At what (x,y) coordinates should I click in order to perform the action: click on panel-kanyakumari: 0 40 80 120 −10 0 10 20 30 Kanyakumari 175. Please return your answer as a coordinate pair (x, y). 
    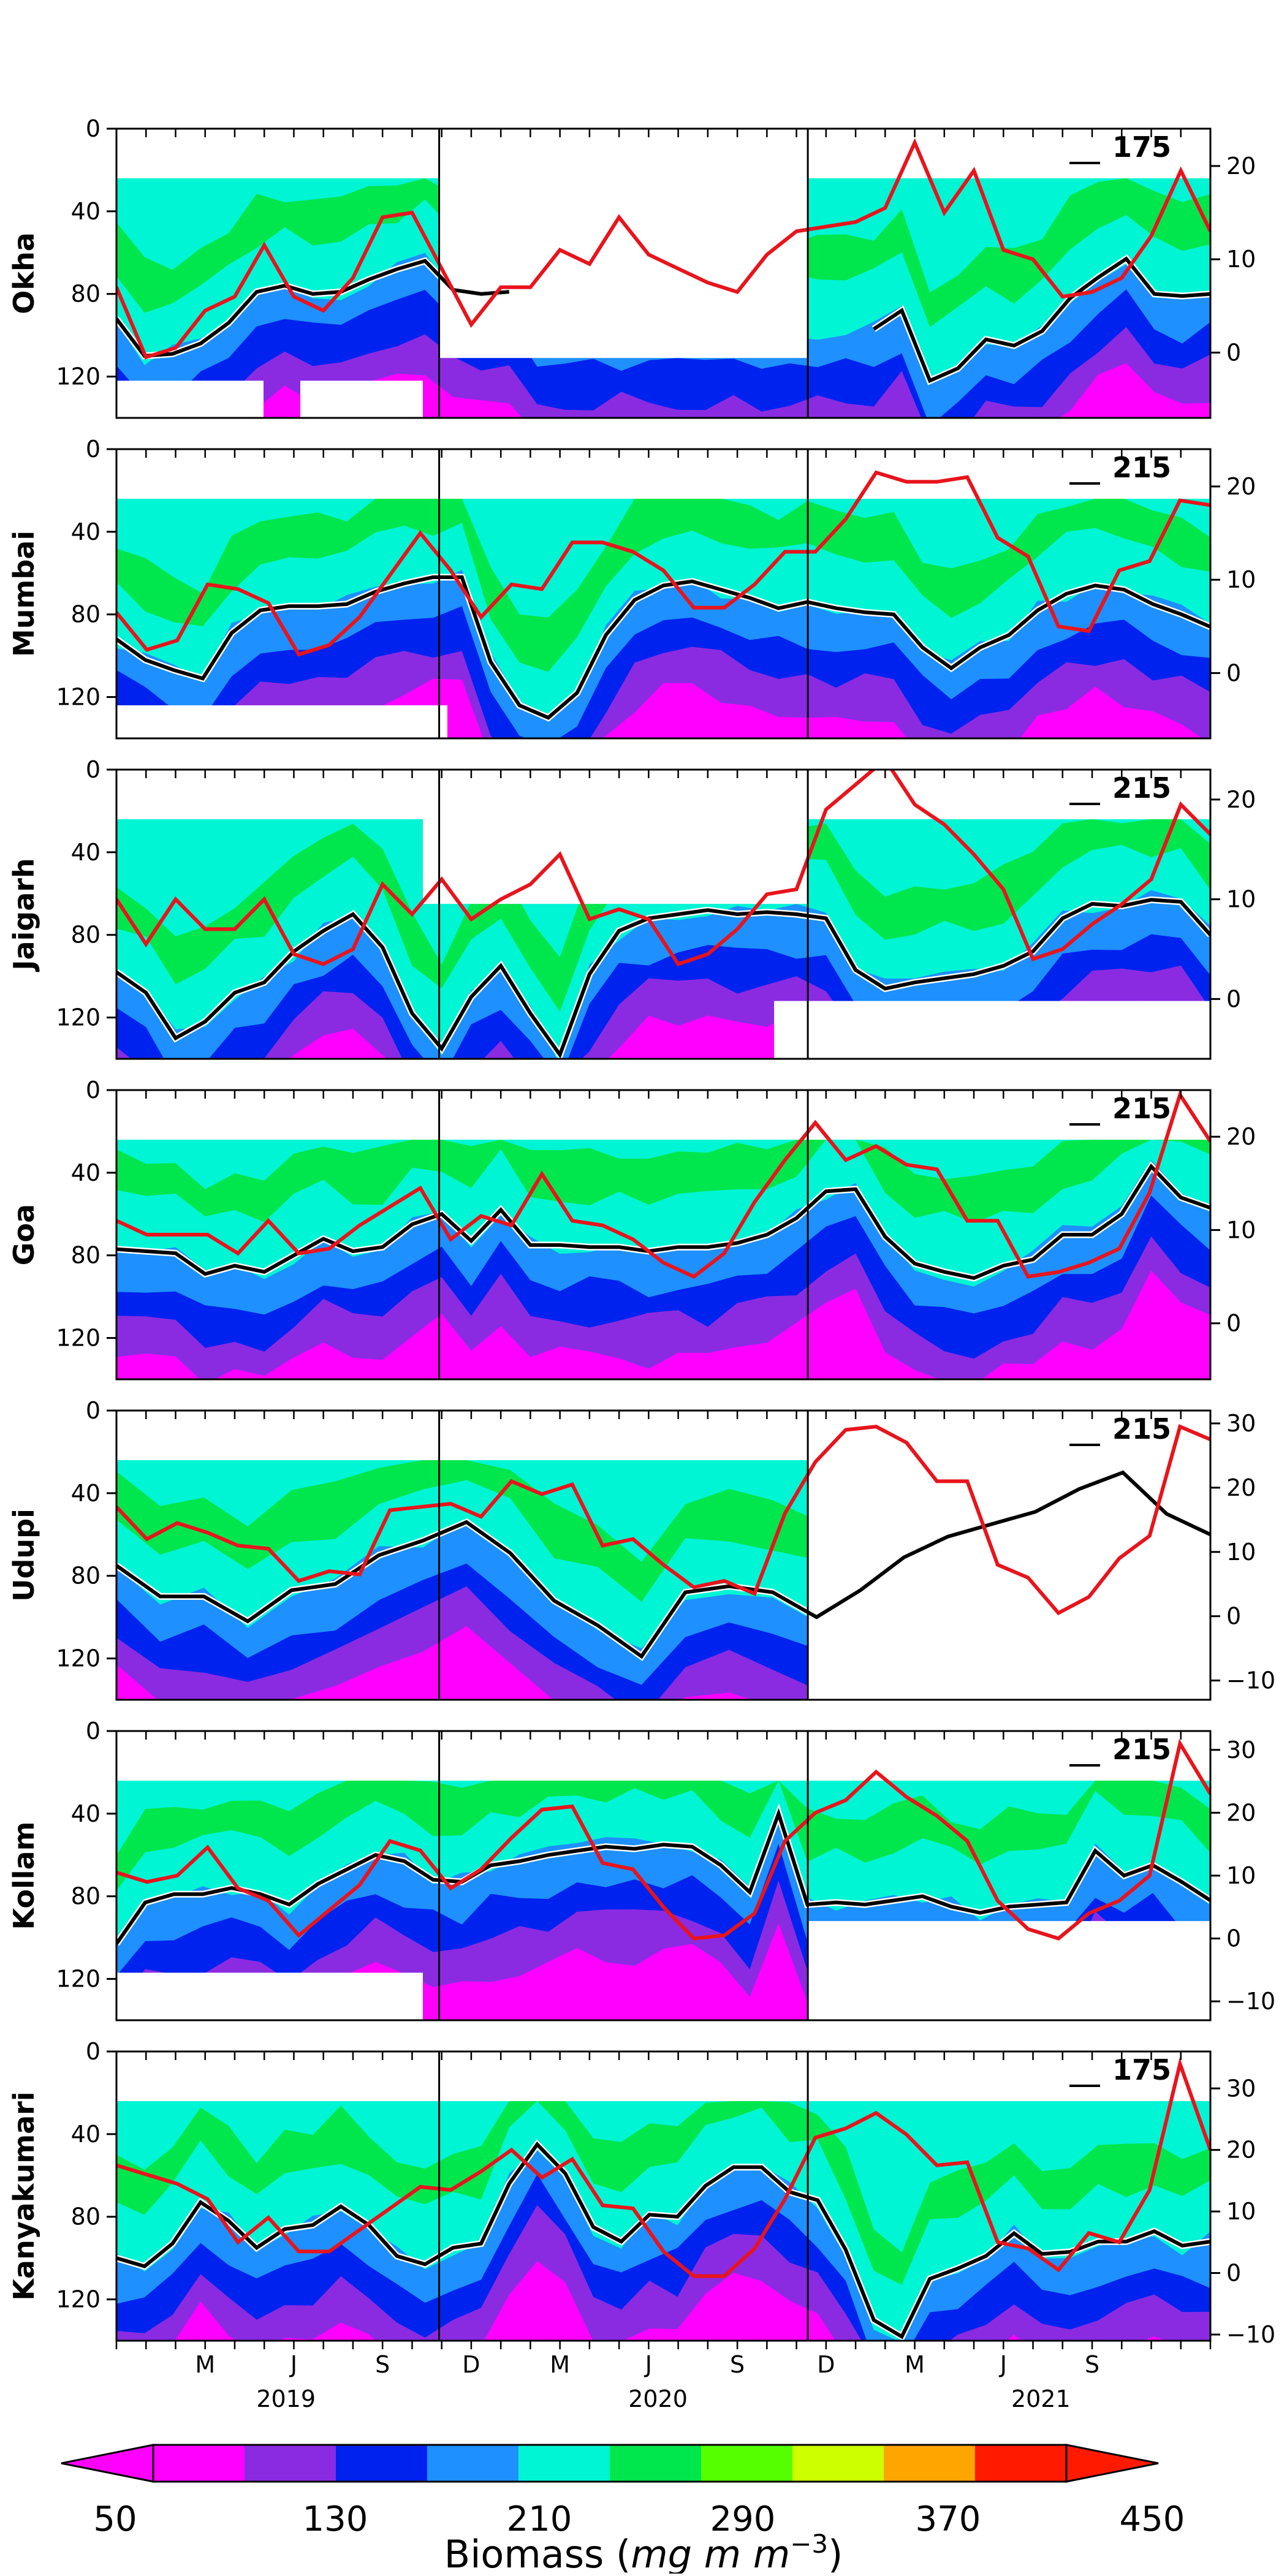
    Looking at the image, I should click on (641, 2193).